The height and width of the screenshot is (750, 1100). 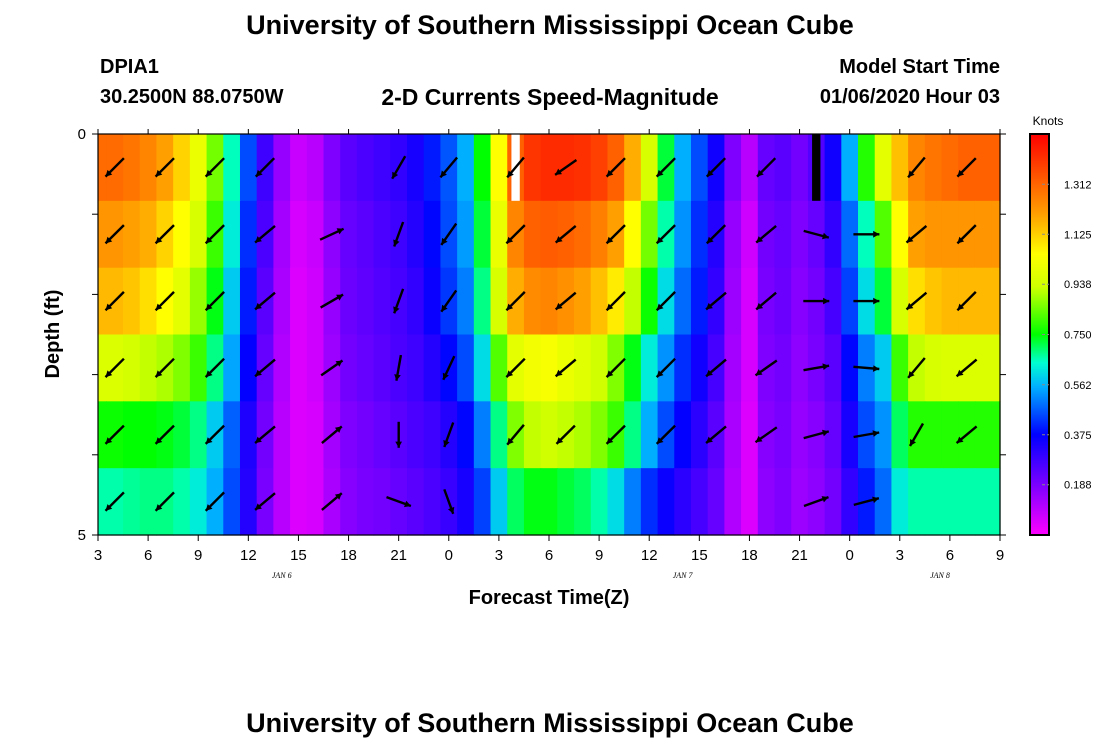 What do you see at coordinates (298, 555) in the screenshot?
I see `x-tick-label: 15` at bounding box center [298, 555].